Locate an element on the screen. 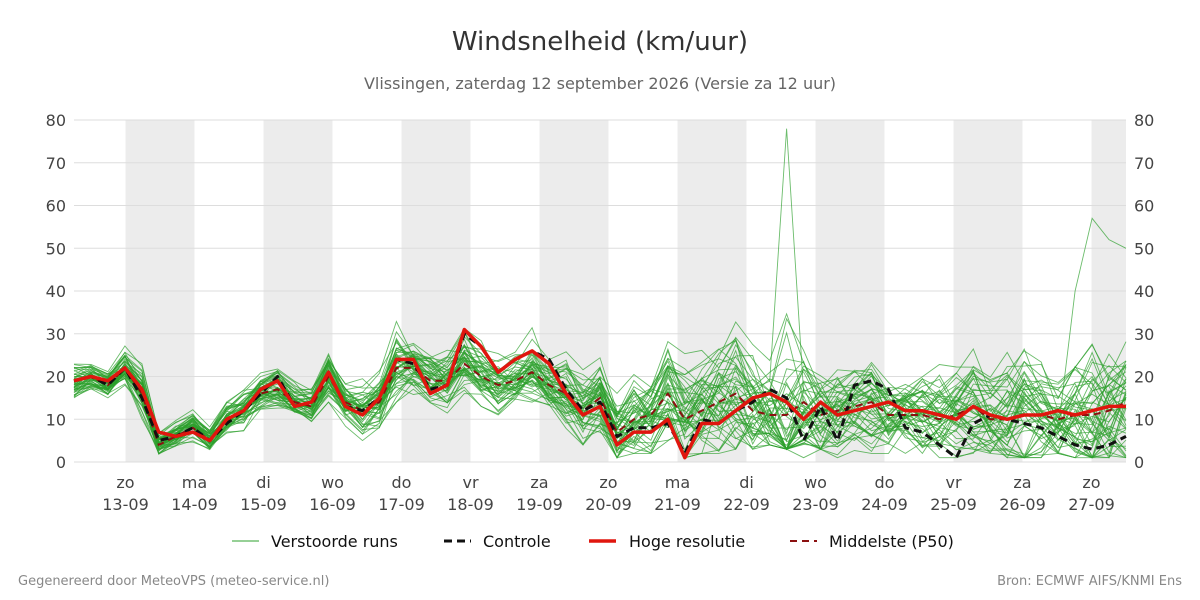 This screenshot has height=600, width=1200. y-tick-label-right: 50 is located at coordinates (1144, 248).